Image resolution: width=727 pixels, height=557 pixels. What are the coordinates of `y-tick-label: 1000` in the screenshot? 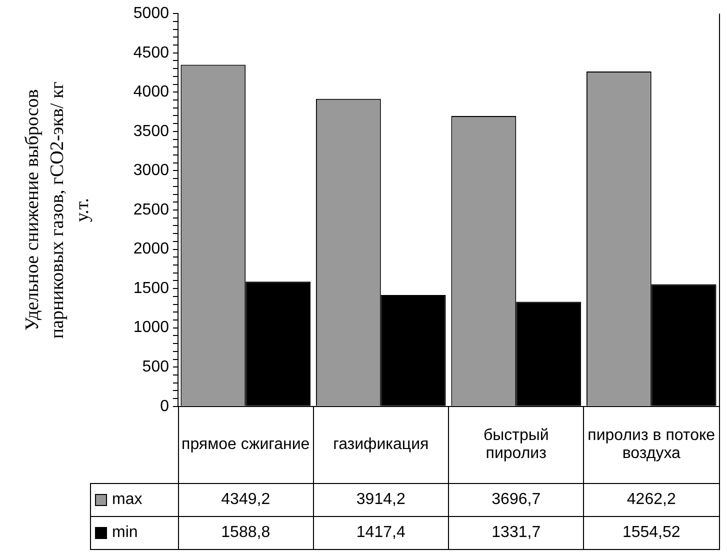 It's located at (151, 327).